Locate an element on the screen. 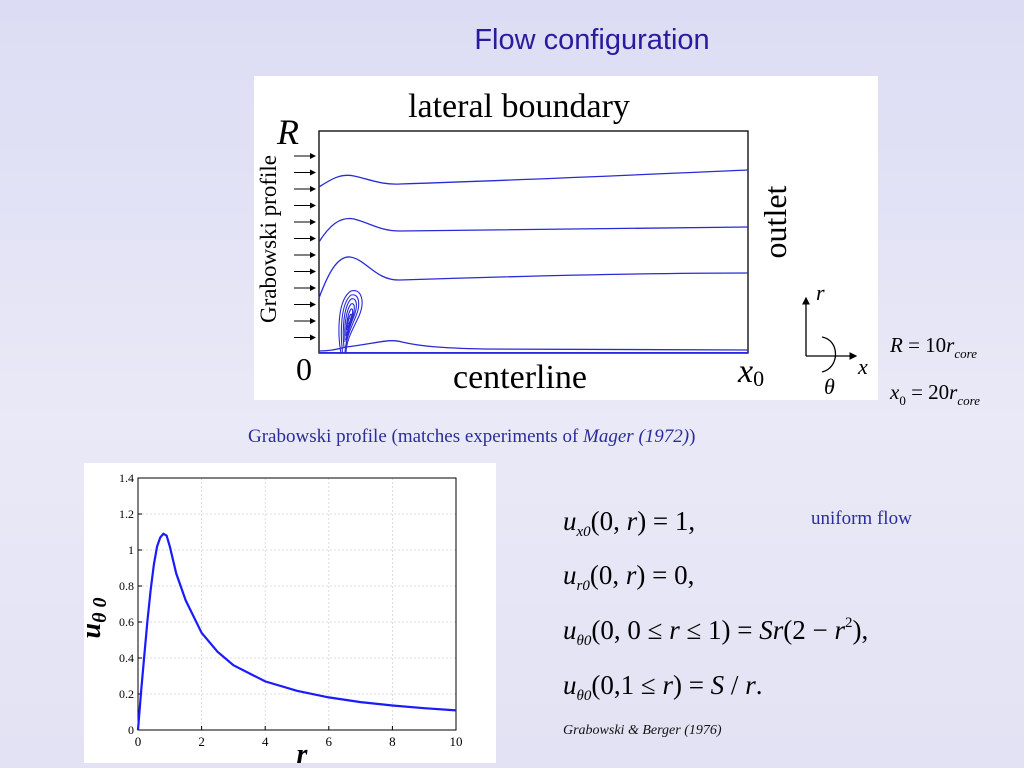 The height and width of the screenshot is (768, 1024). y-tick-label: 1 is located at coordinates (131, 550).